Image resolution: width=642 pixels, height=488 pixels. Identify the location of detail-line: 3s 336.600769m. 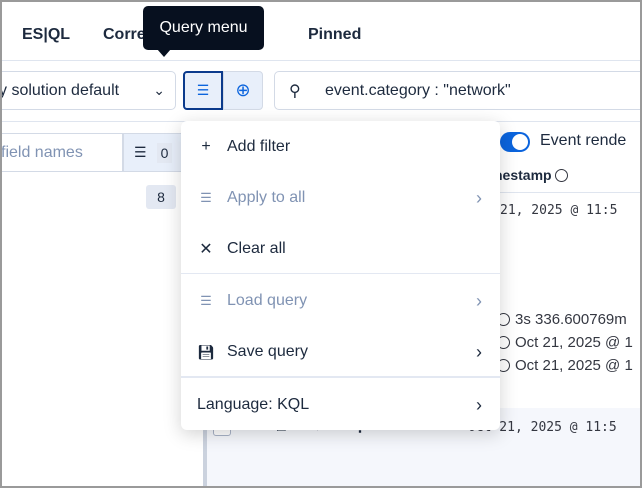
(562, 319).